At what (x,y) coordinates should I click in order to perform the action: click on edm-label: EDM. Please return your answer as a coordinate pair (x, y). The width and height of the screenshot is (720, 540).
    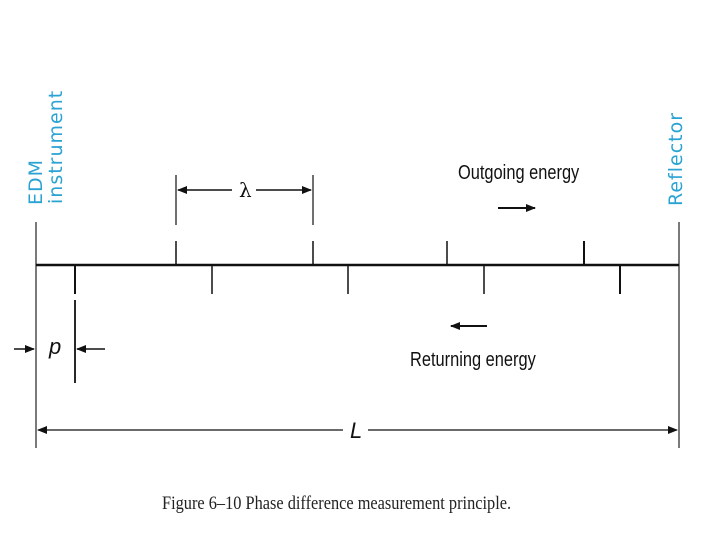
    Looking at the image, I should click on (36, 181).